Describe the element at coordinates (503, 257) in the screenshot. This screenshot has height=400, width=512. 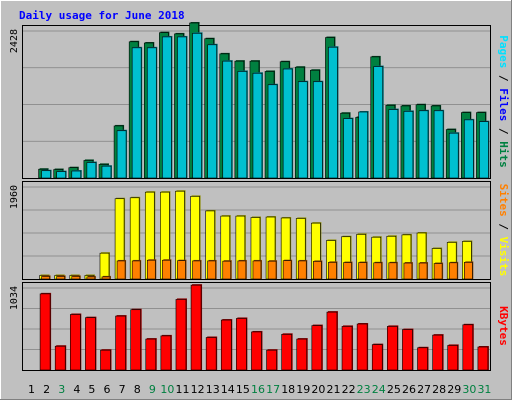
I see `legend-visits: Visits` at that location.